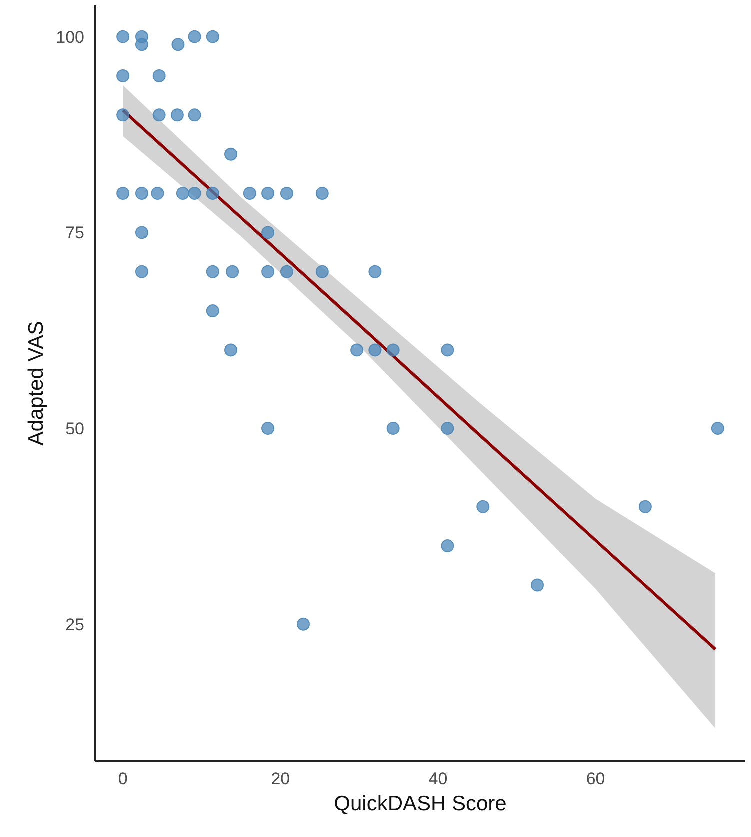 This screenshot has height=837, width=751. Describe the element at coordinates (75, 624) in the screenshot. I see `y-tick-label: 25` at that location.